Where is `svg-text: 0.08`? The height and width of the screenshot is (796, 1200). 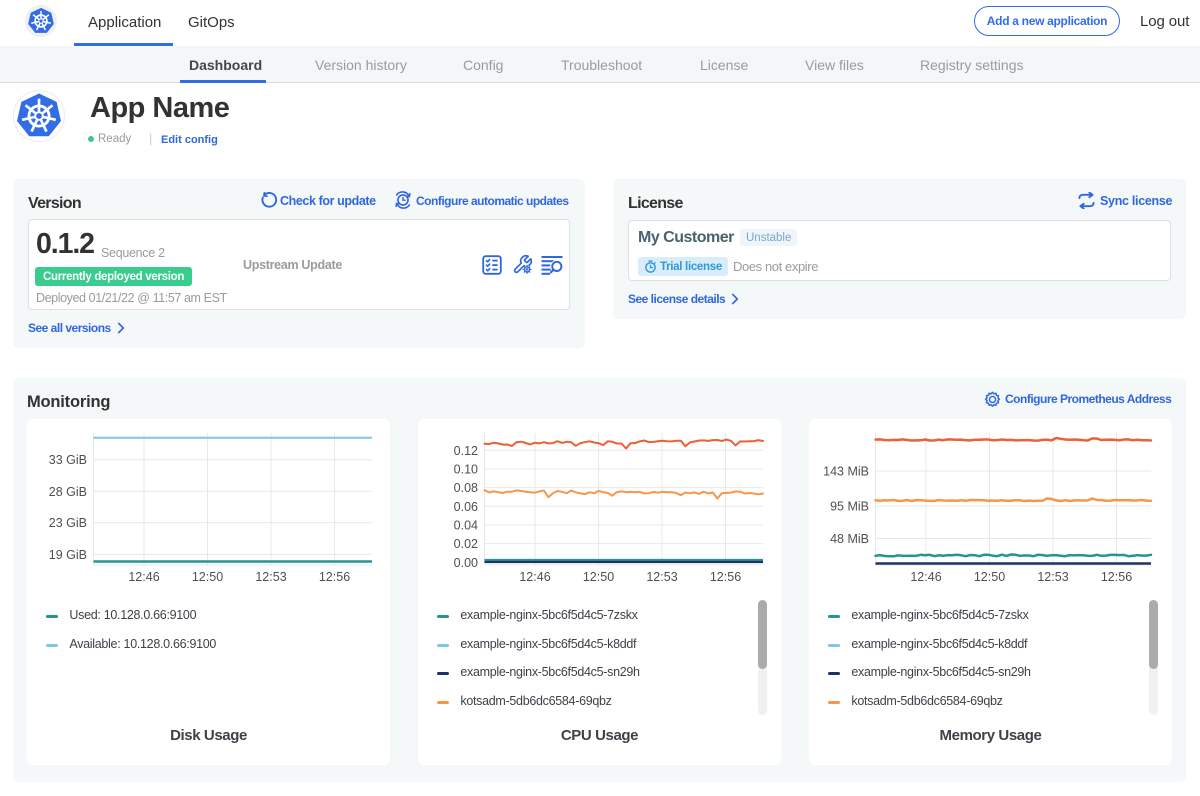
svg-text: 0.08 is located at coordinates (466, 488).